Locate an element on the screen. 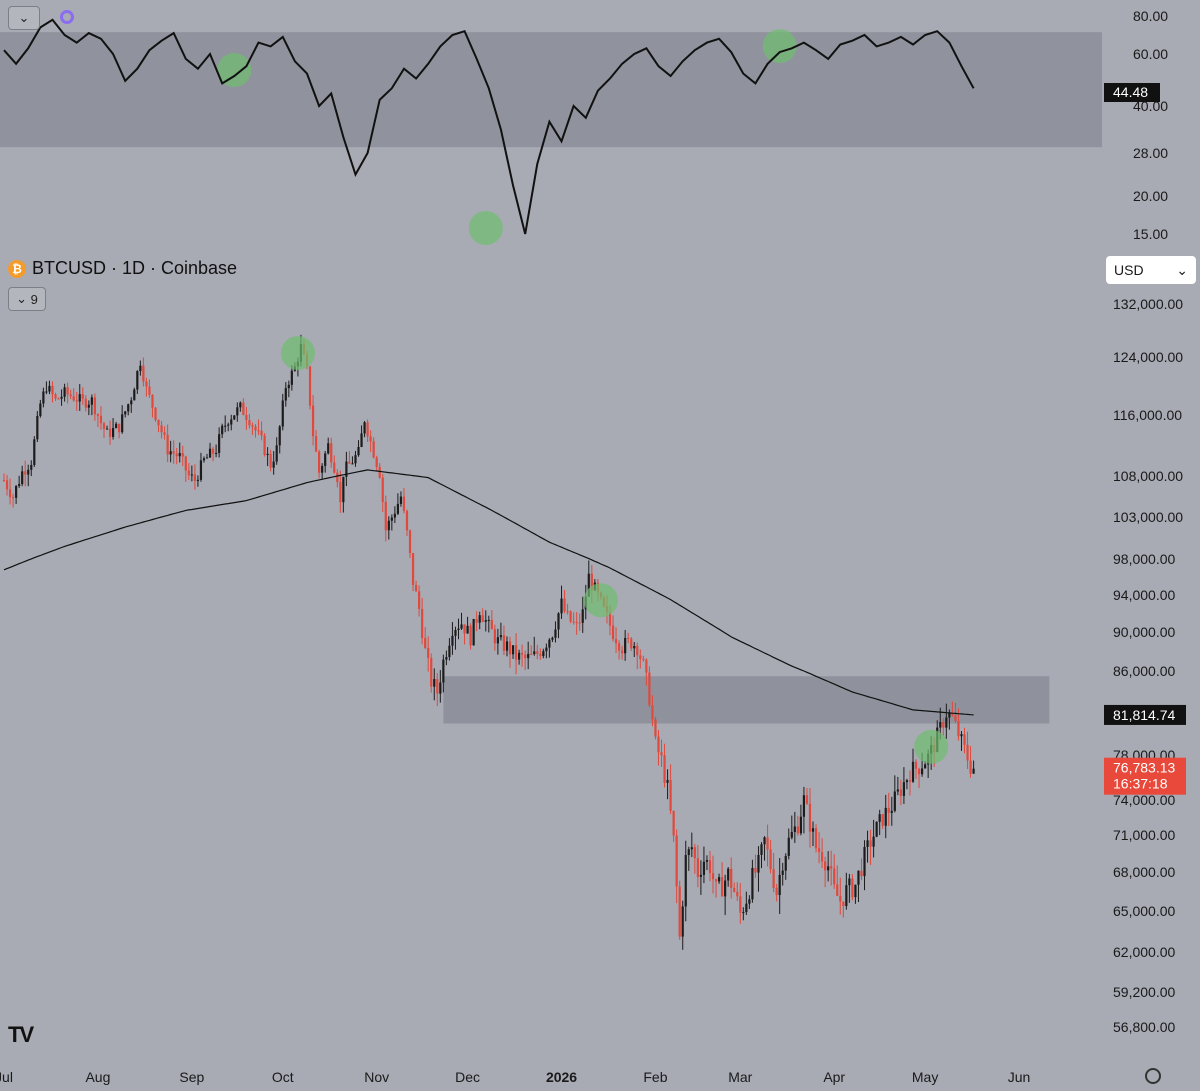 Image resolution: width=1200 pixels, height=1091 pixels. price-tick-label: 94,000.00 is located at coordinates (1144, 595).